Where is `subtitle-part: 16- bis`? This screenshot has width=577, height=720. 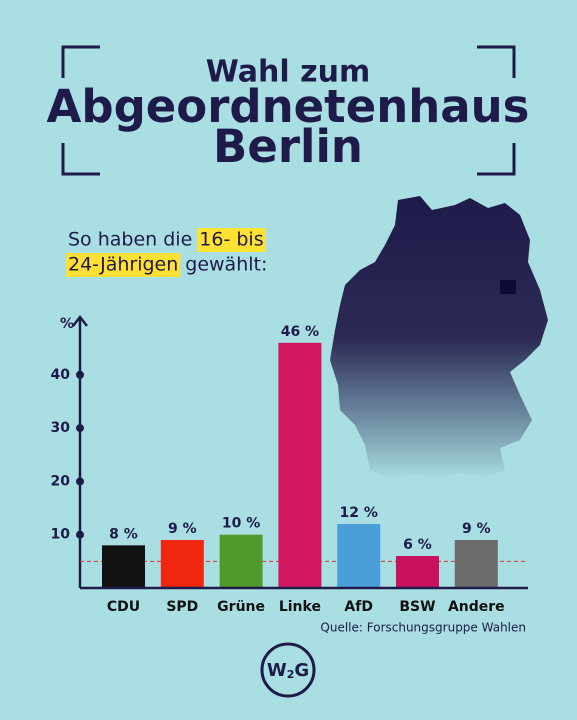
subtitle-part: 16- bis is located at coordinates (231, 240).